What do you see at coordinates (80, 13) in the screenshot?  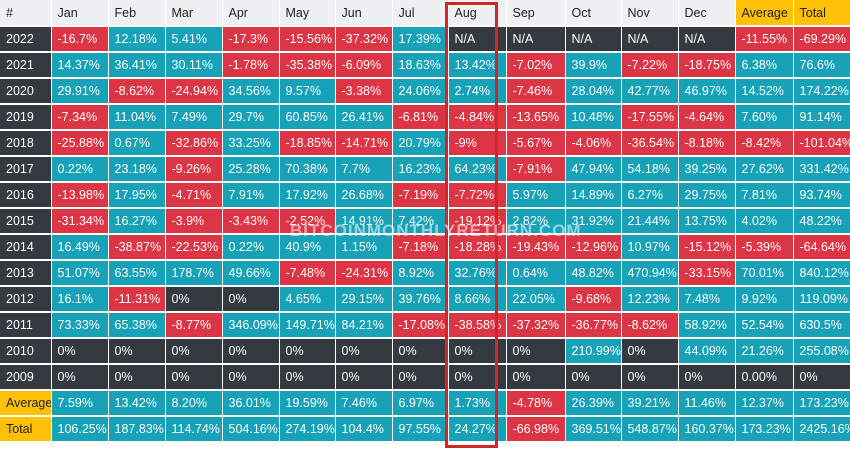 I see `header-cell: Jan` at bounding box center [80, 13].